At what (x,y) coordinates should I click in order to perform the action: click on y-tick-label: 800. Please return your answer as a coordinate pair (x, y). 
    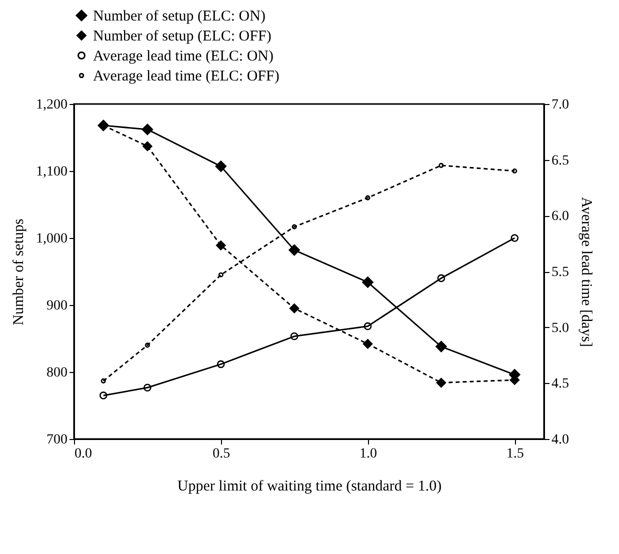
    Looking at the image, I should click on (57, 373).